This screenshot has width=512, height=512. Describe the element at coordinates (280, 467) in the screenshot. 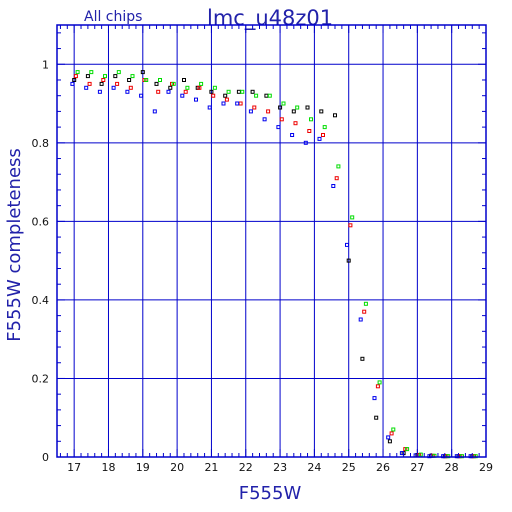

I see `x-tick-labels: 17 18 19 20 21 22 23 24 25 26 27 28 29` at that location.